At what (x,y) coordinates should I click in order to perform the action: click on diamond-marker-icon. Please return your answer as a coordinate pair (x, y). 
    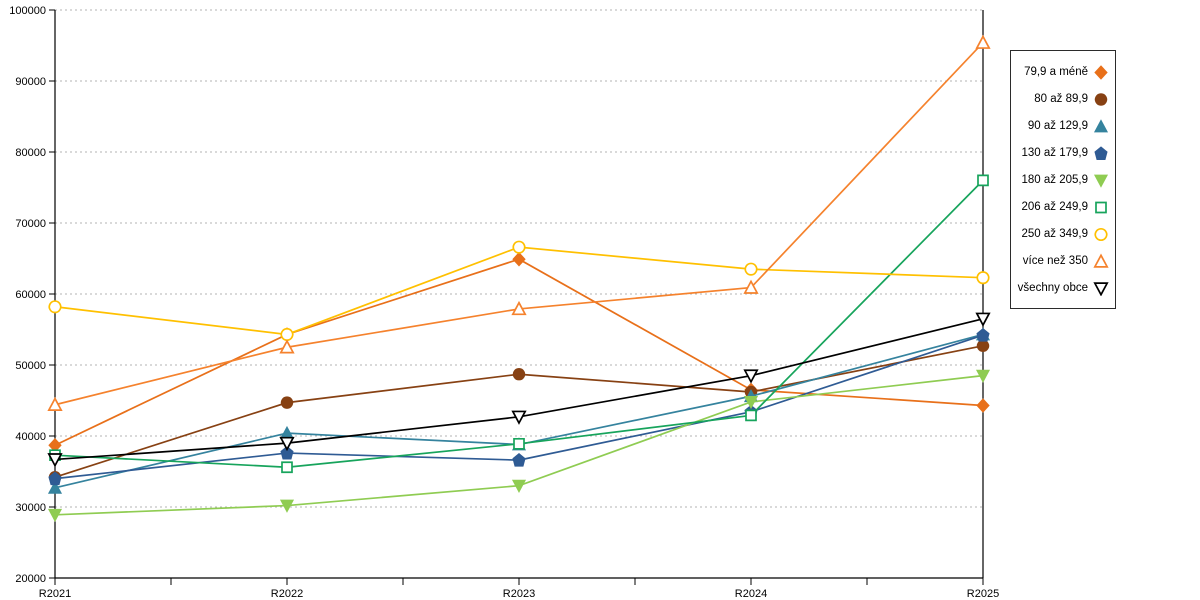
    Looking at the image, I should click on (1101, 72).